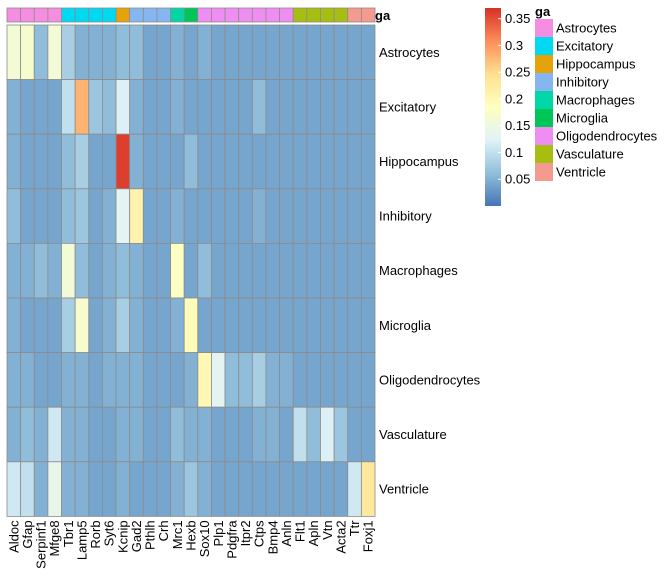 This screenshot has width=672, height=576. I want to click on column-label: Gad2, so click(136, 536).